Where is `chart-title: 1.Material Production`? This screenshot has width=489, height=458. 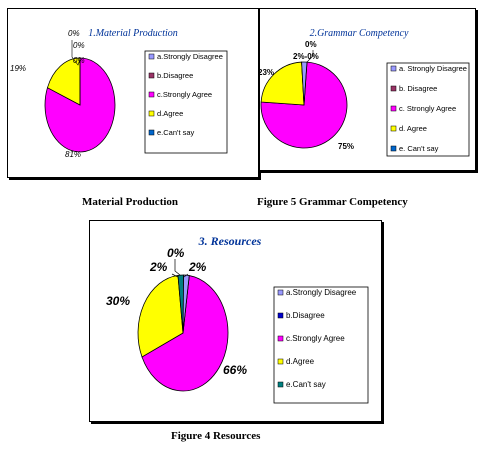
chart-title: 1.Material Production is located at coordinates (133, 33).